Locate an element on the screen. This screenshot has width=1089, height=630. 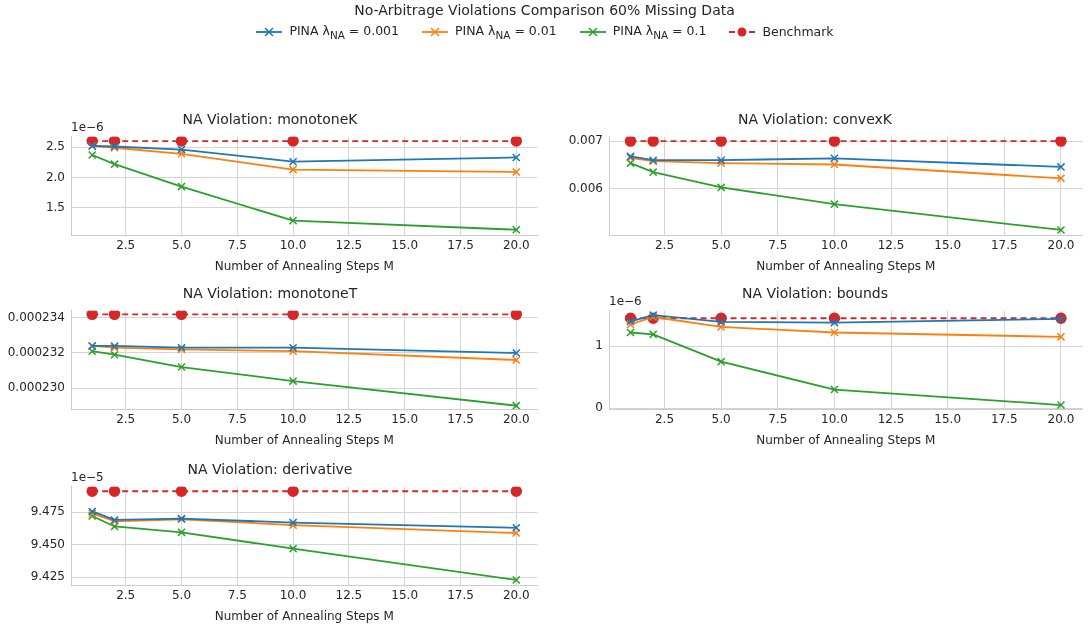
legend-label: PINA λ$_{NA}$ = 0.001 is located at coordinates (344, 32).